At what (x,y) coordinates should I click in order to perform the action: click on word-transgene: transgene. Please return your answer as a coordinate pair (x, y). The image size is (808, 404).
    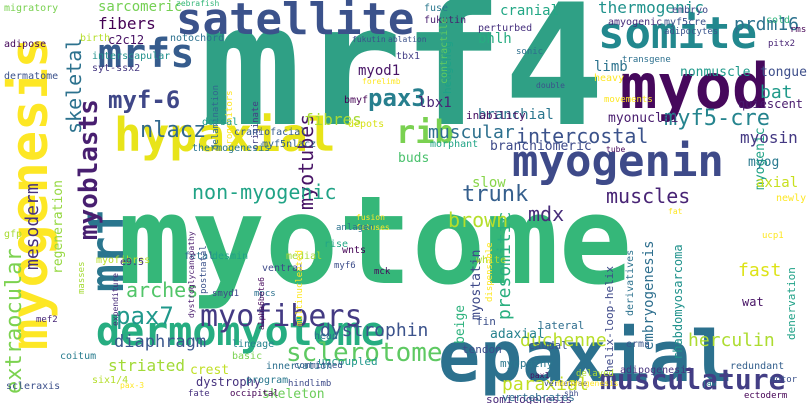
    Looking at the image, I should click on (646, 60).